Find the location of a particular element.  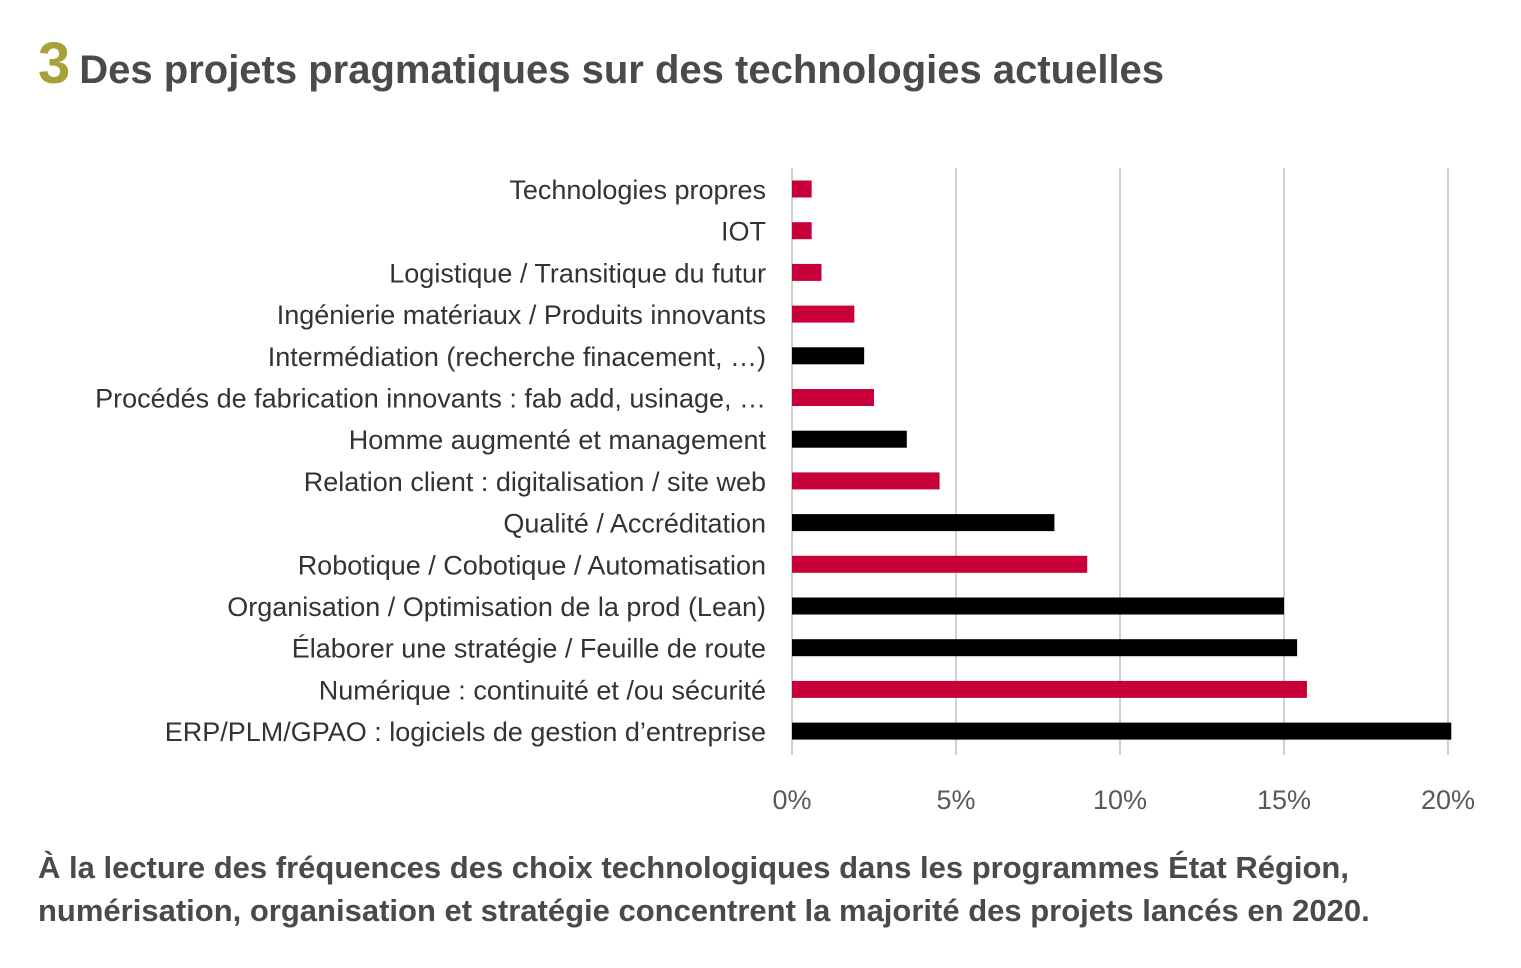

category-label: IOT is located at coordinates (743, 232).